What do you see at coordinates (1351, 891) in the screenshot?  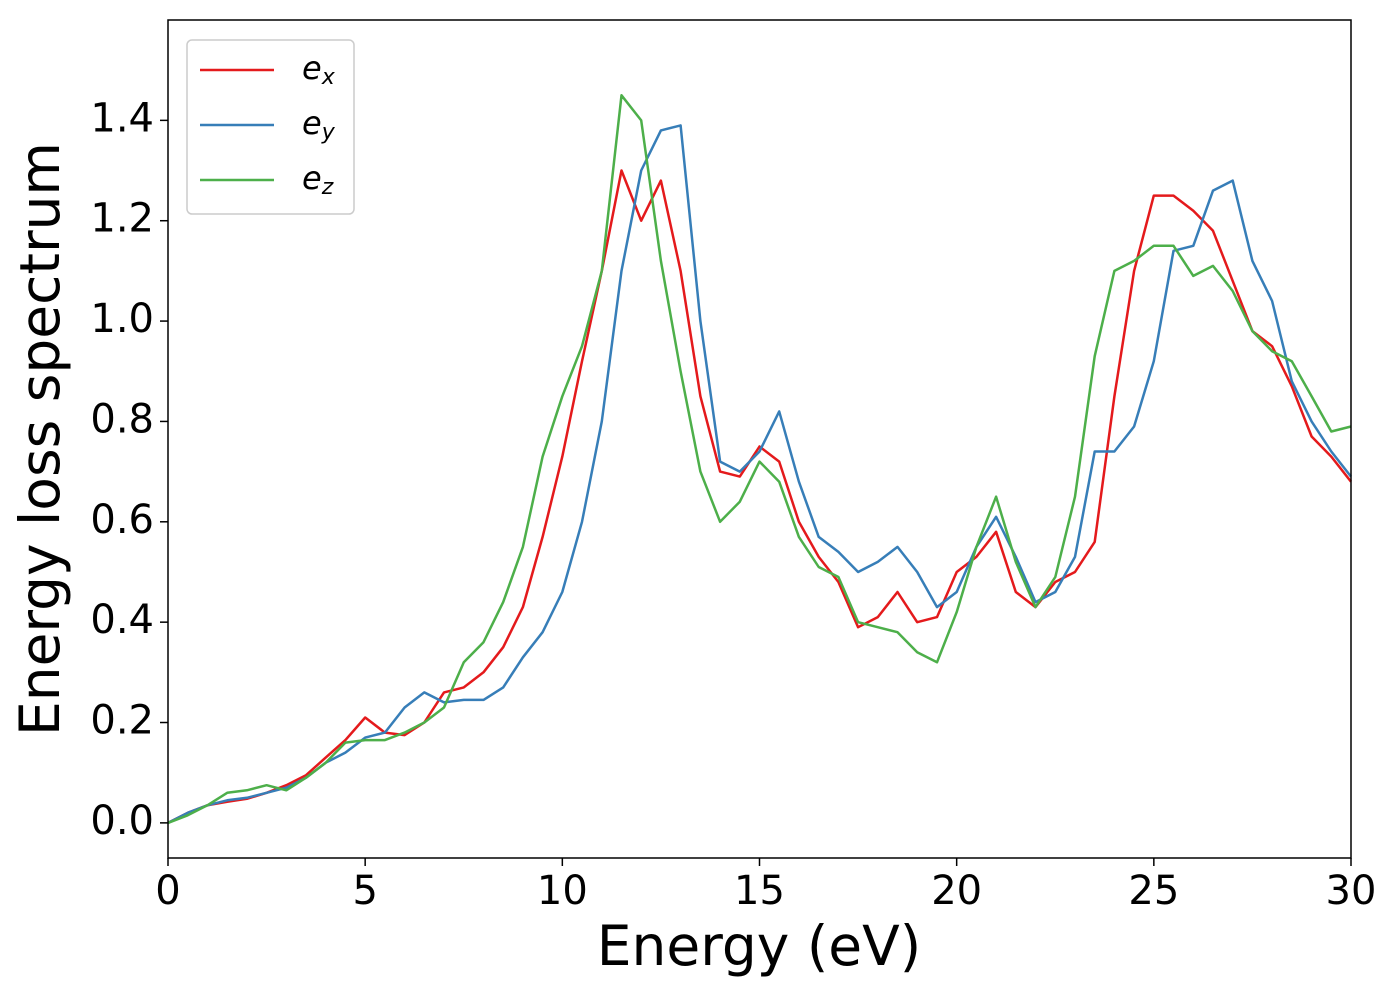 I see `x-tick-label: 30` at bounding box center [1351, 891].